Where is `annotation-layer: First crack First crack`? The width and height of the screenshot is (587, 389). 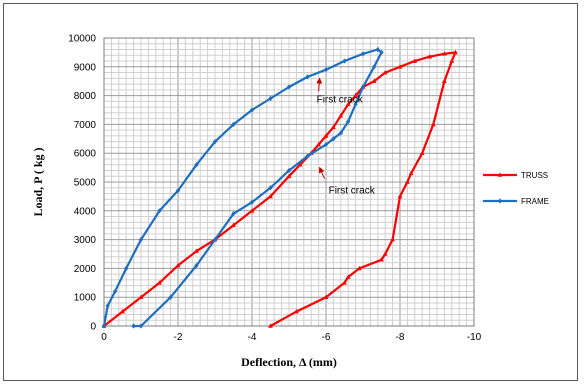 annotation-layer: First crack First crack is located at coordinates (346, 137).